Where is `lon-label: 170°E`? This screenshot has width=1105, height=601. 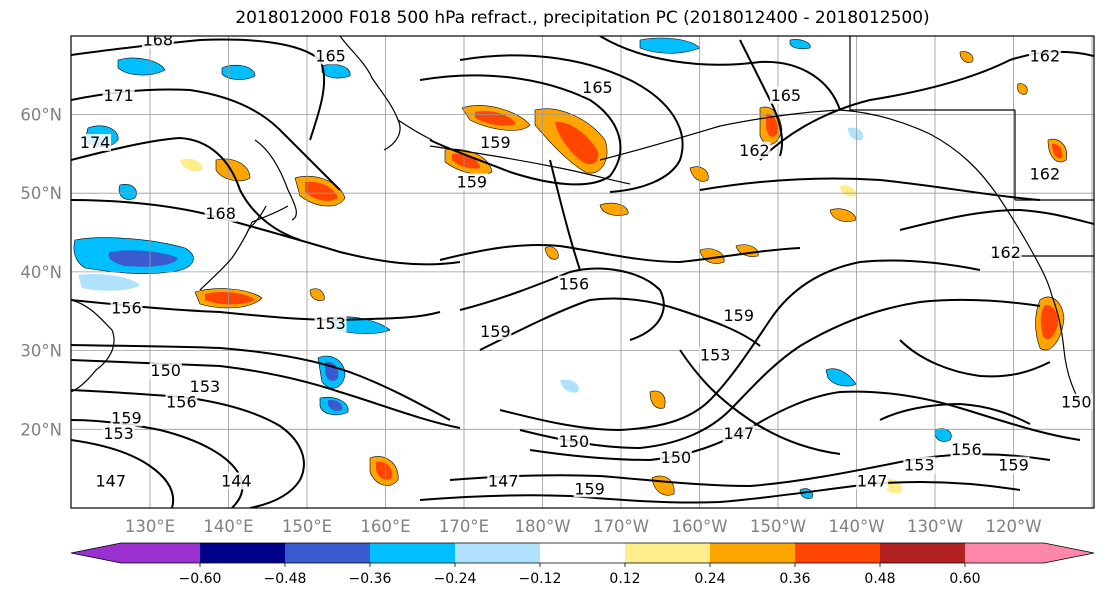
lon-label: 170°E is located at coordinates (464, 526).